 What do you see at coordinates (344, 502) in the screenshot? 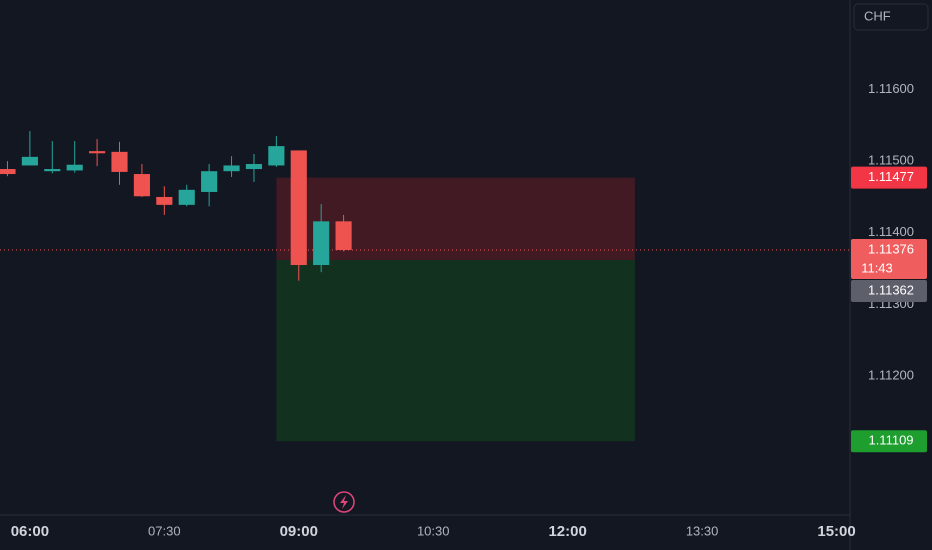
I see `alert-icon` at bounding box center [344, 502].